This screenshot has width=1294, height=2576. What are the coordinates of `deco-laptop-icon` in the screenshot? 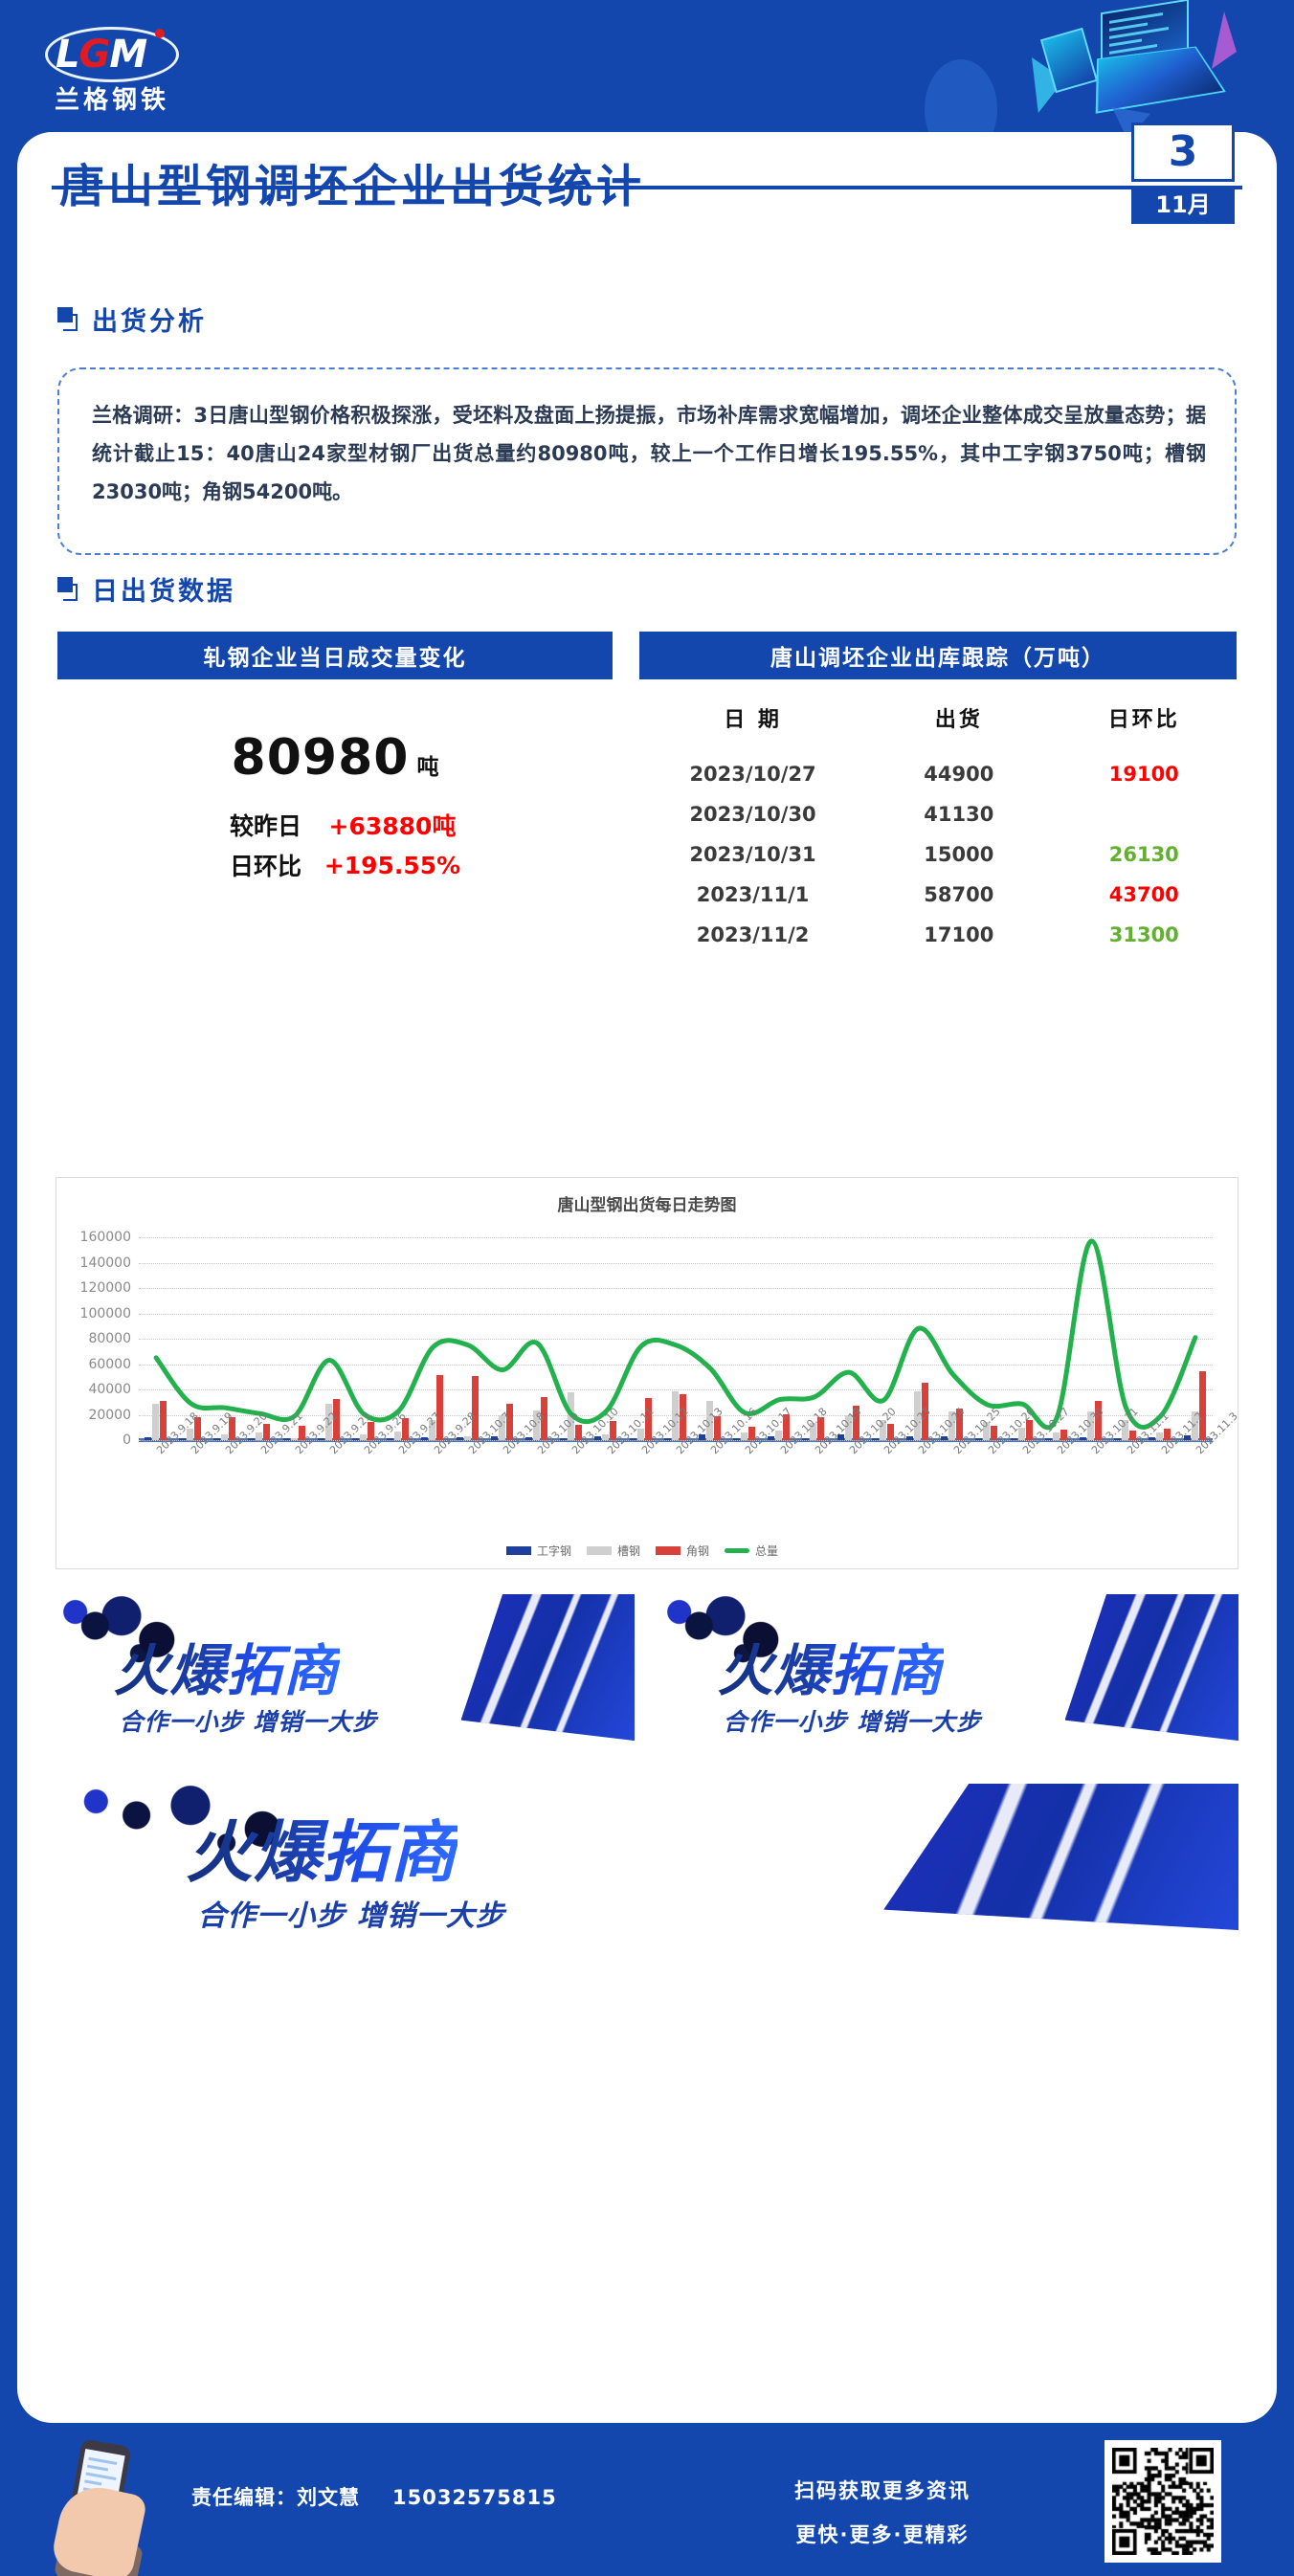 It's located at (1160, 80).